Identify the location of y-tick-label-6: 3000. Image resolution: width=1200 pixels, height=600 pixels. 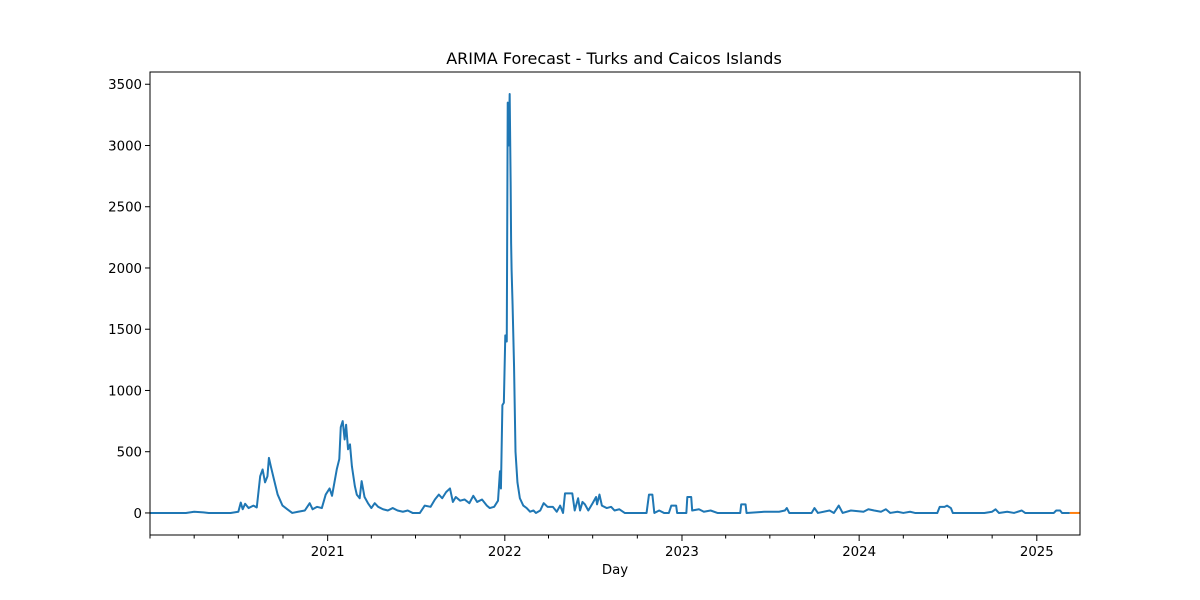
(125, 146).